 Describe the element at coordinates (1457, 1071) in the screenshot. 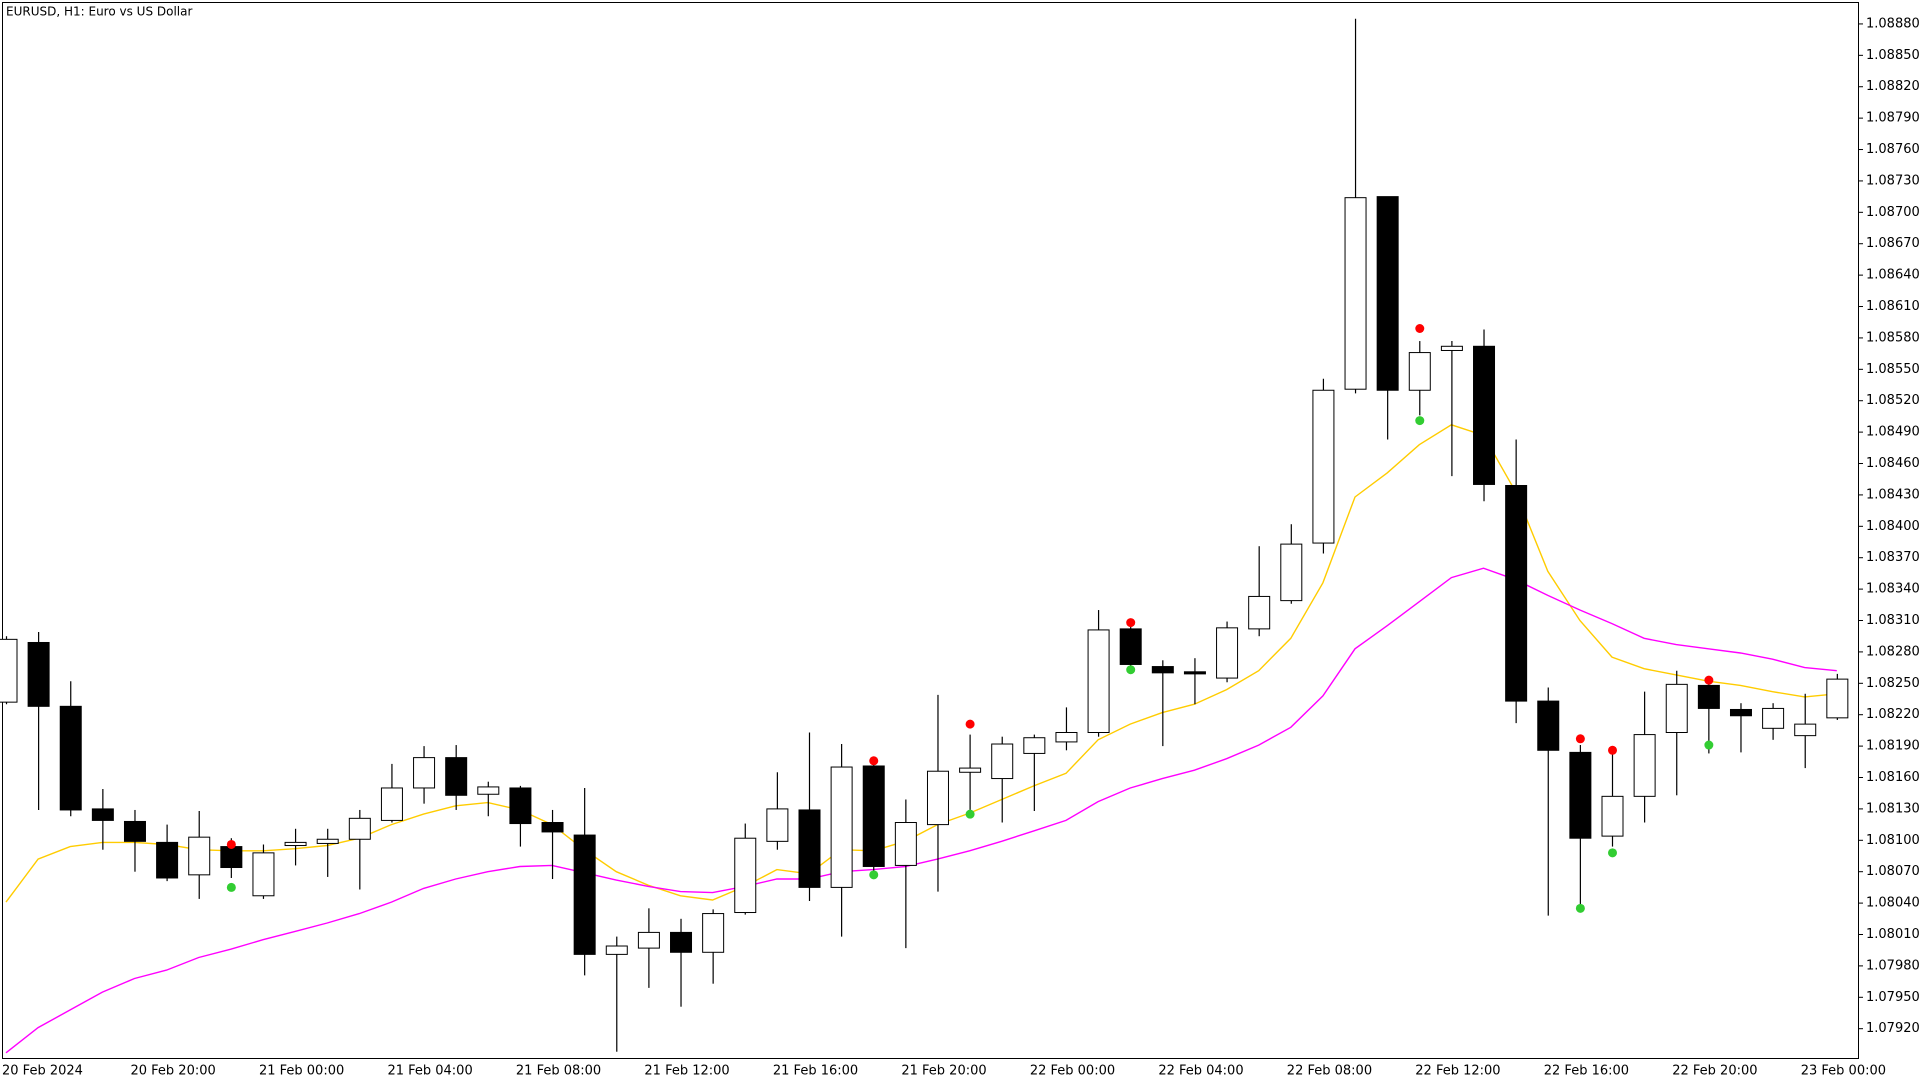

I see `x-tick-label: 22 Feb 12:00` at that location.